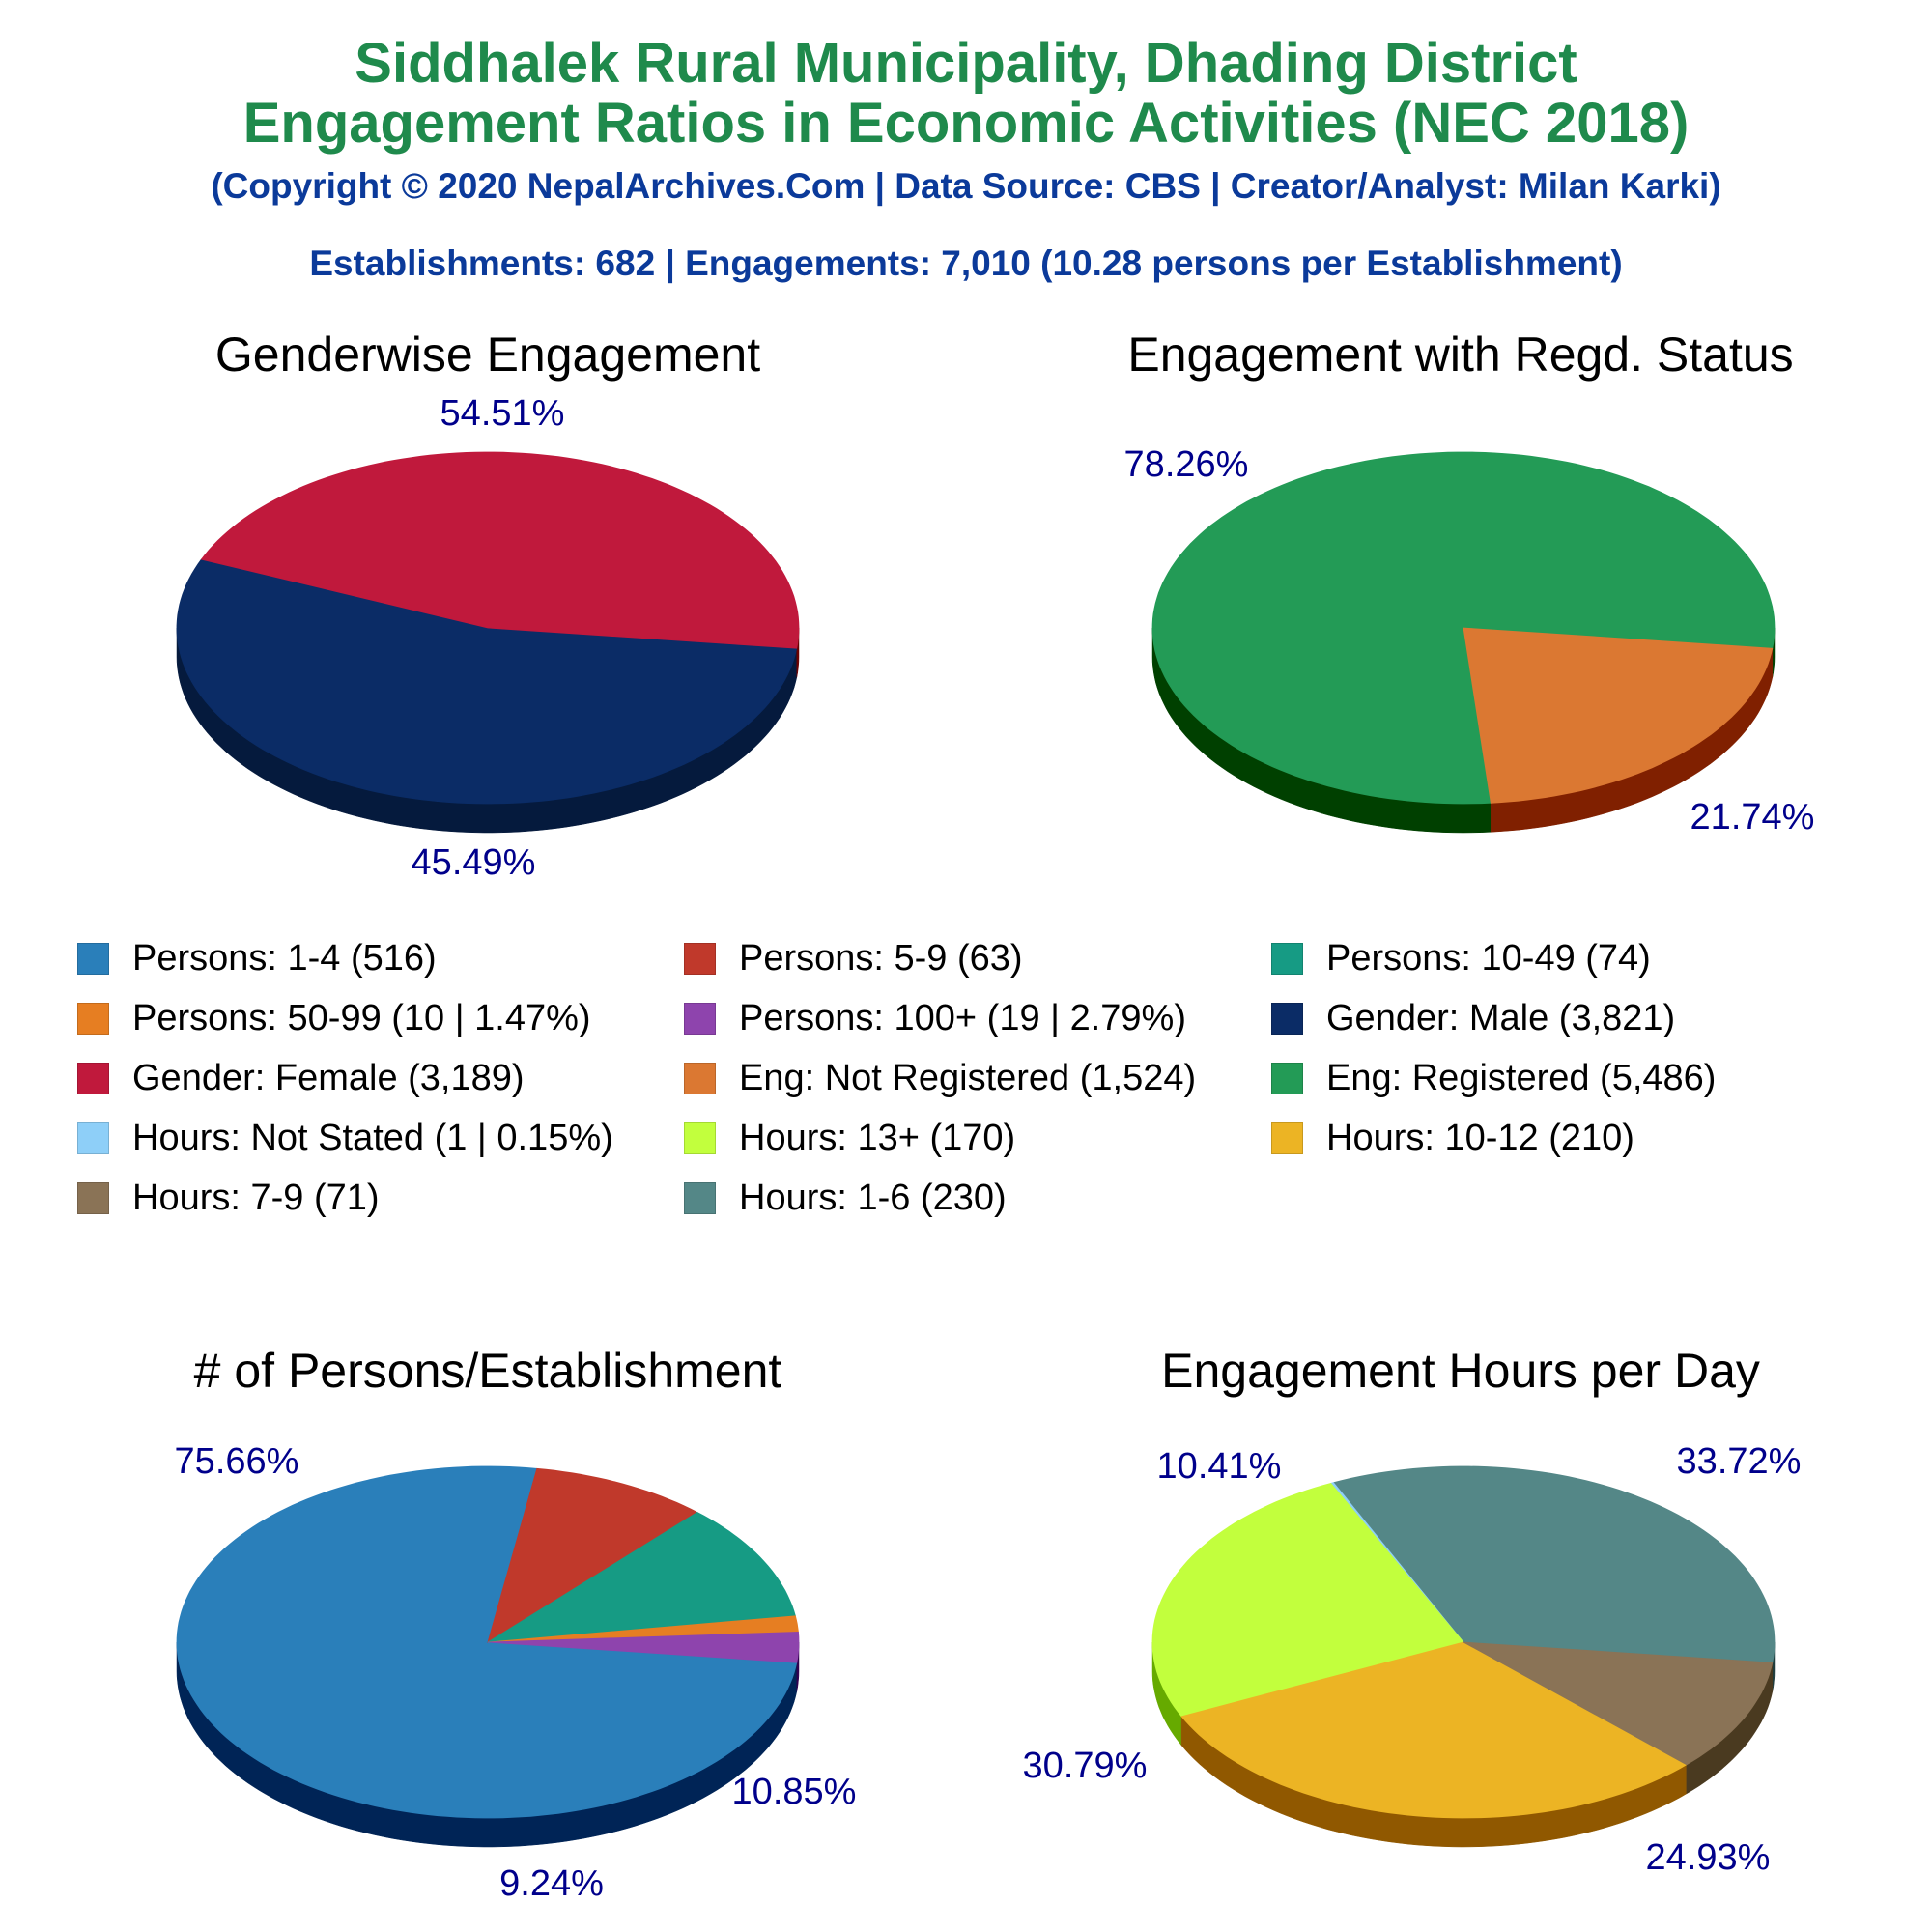 The image size is (1932, 1932). I want to click on pie-percent-label: 78.26%, so click(1186, 464).